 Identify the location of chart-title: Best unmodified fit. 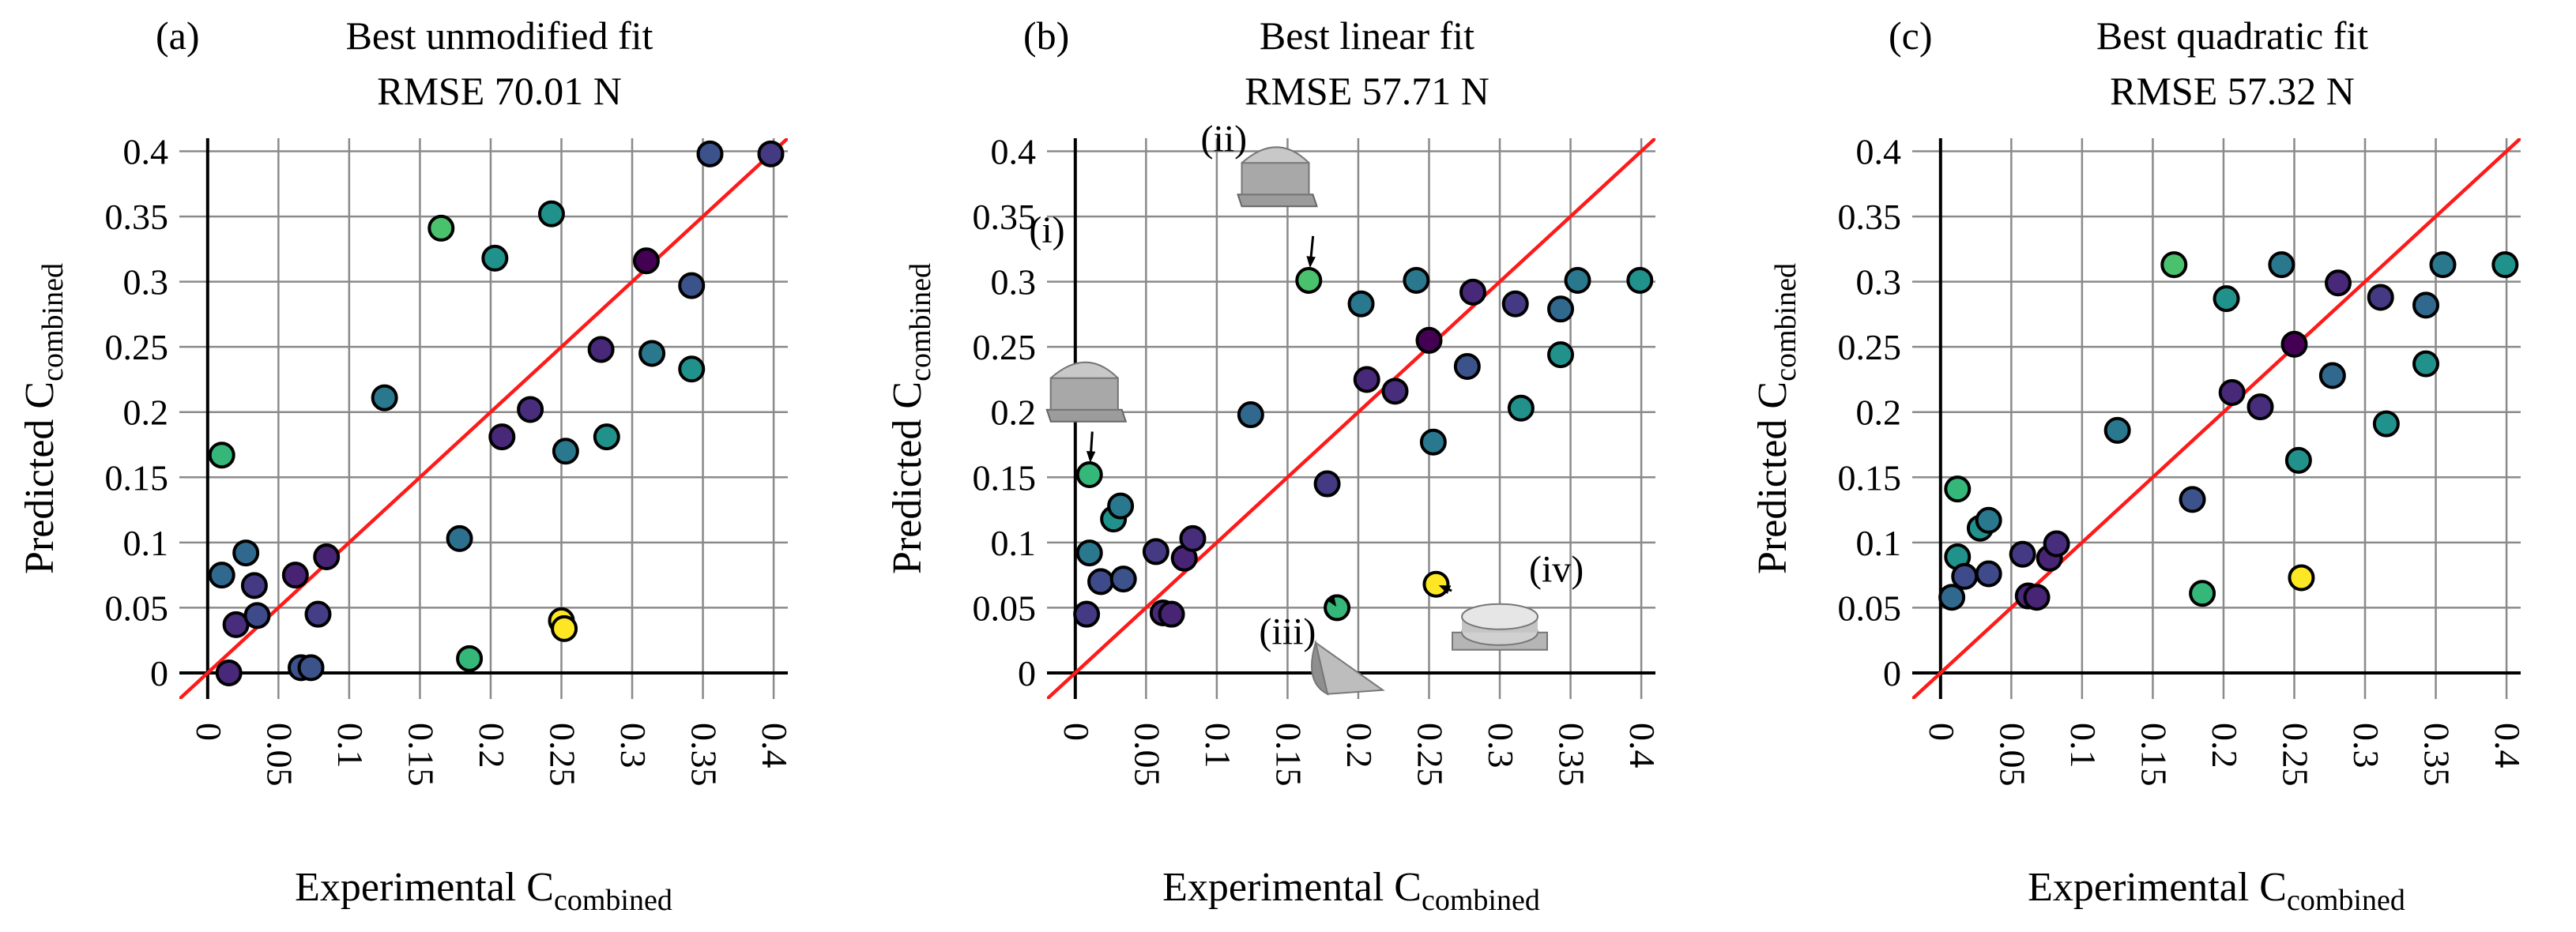
(499, 35).